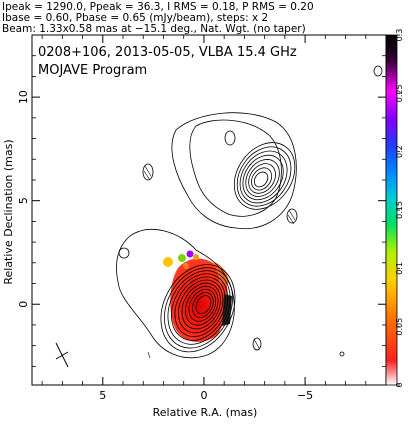 The image size is (409, 424). Describe the element at coordinates (8, 211) in the screenshot. I see `y-axis-title: Relative Declination (mas)` at that location.